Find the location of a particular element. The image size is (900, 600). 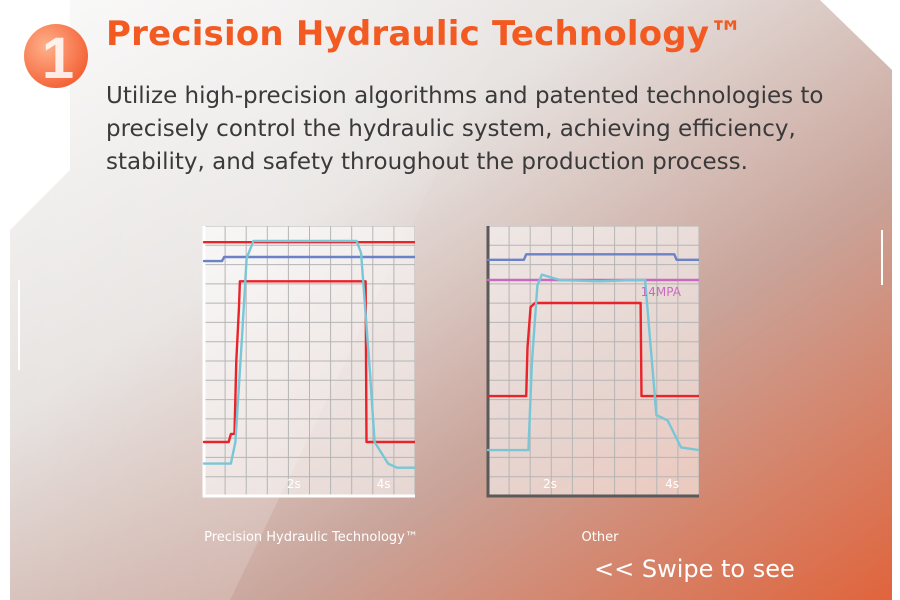

chart-svg: 2s 4s is located at coordinates (308, 362).